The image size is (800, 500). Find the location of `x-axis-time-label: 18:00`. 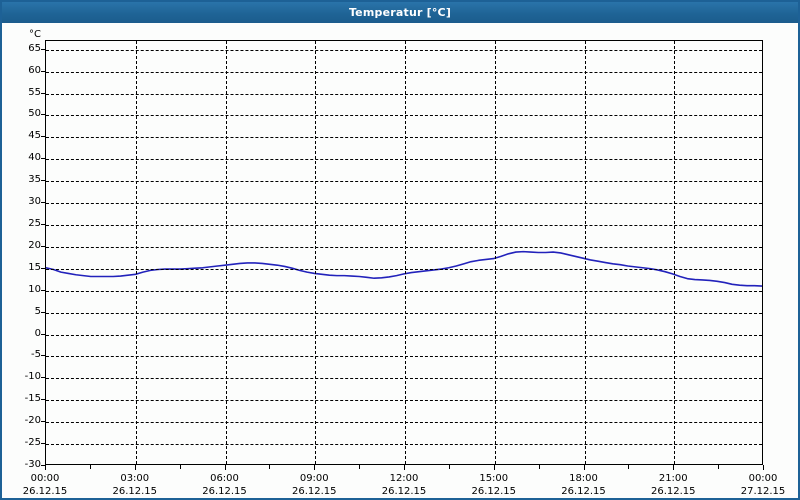

x-axis-time-label: 18:00 is located at coordinates (583, 478).